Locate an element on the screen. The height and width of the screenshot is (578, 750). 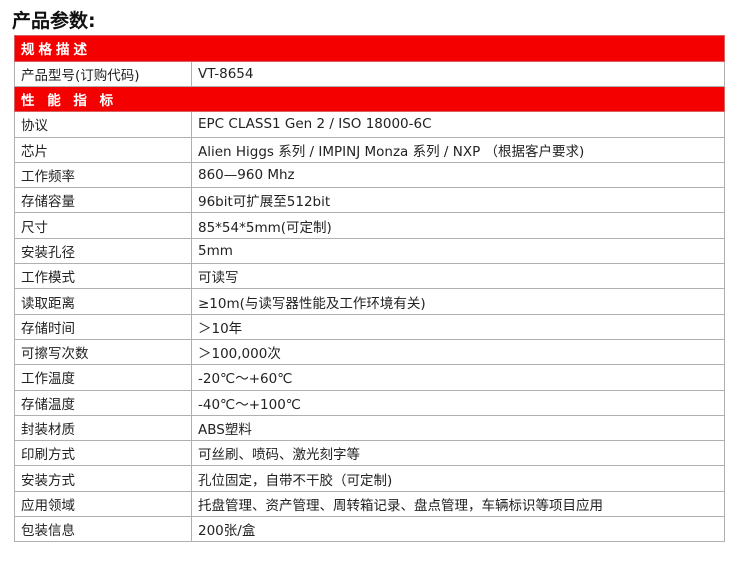
table-row: 可擦写次数 ＞100,000次 is located at coordinates (369, 352).